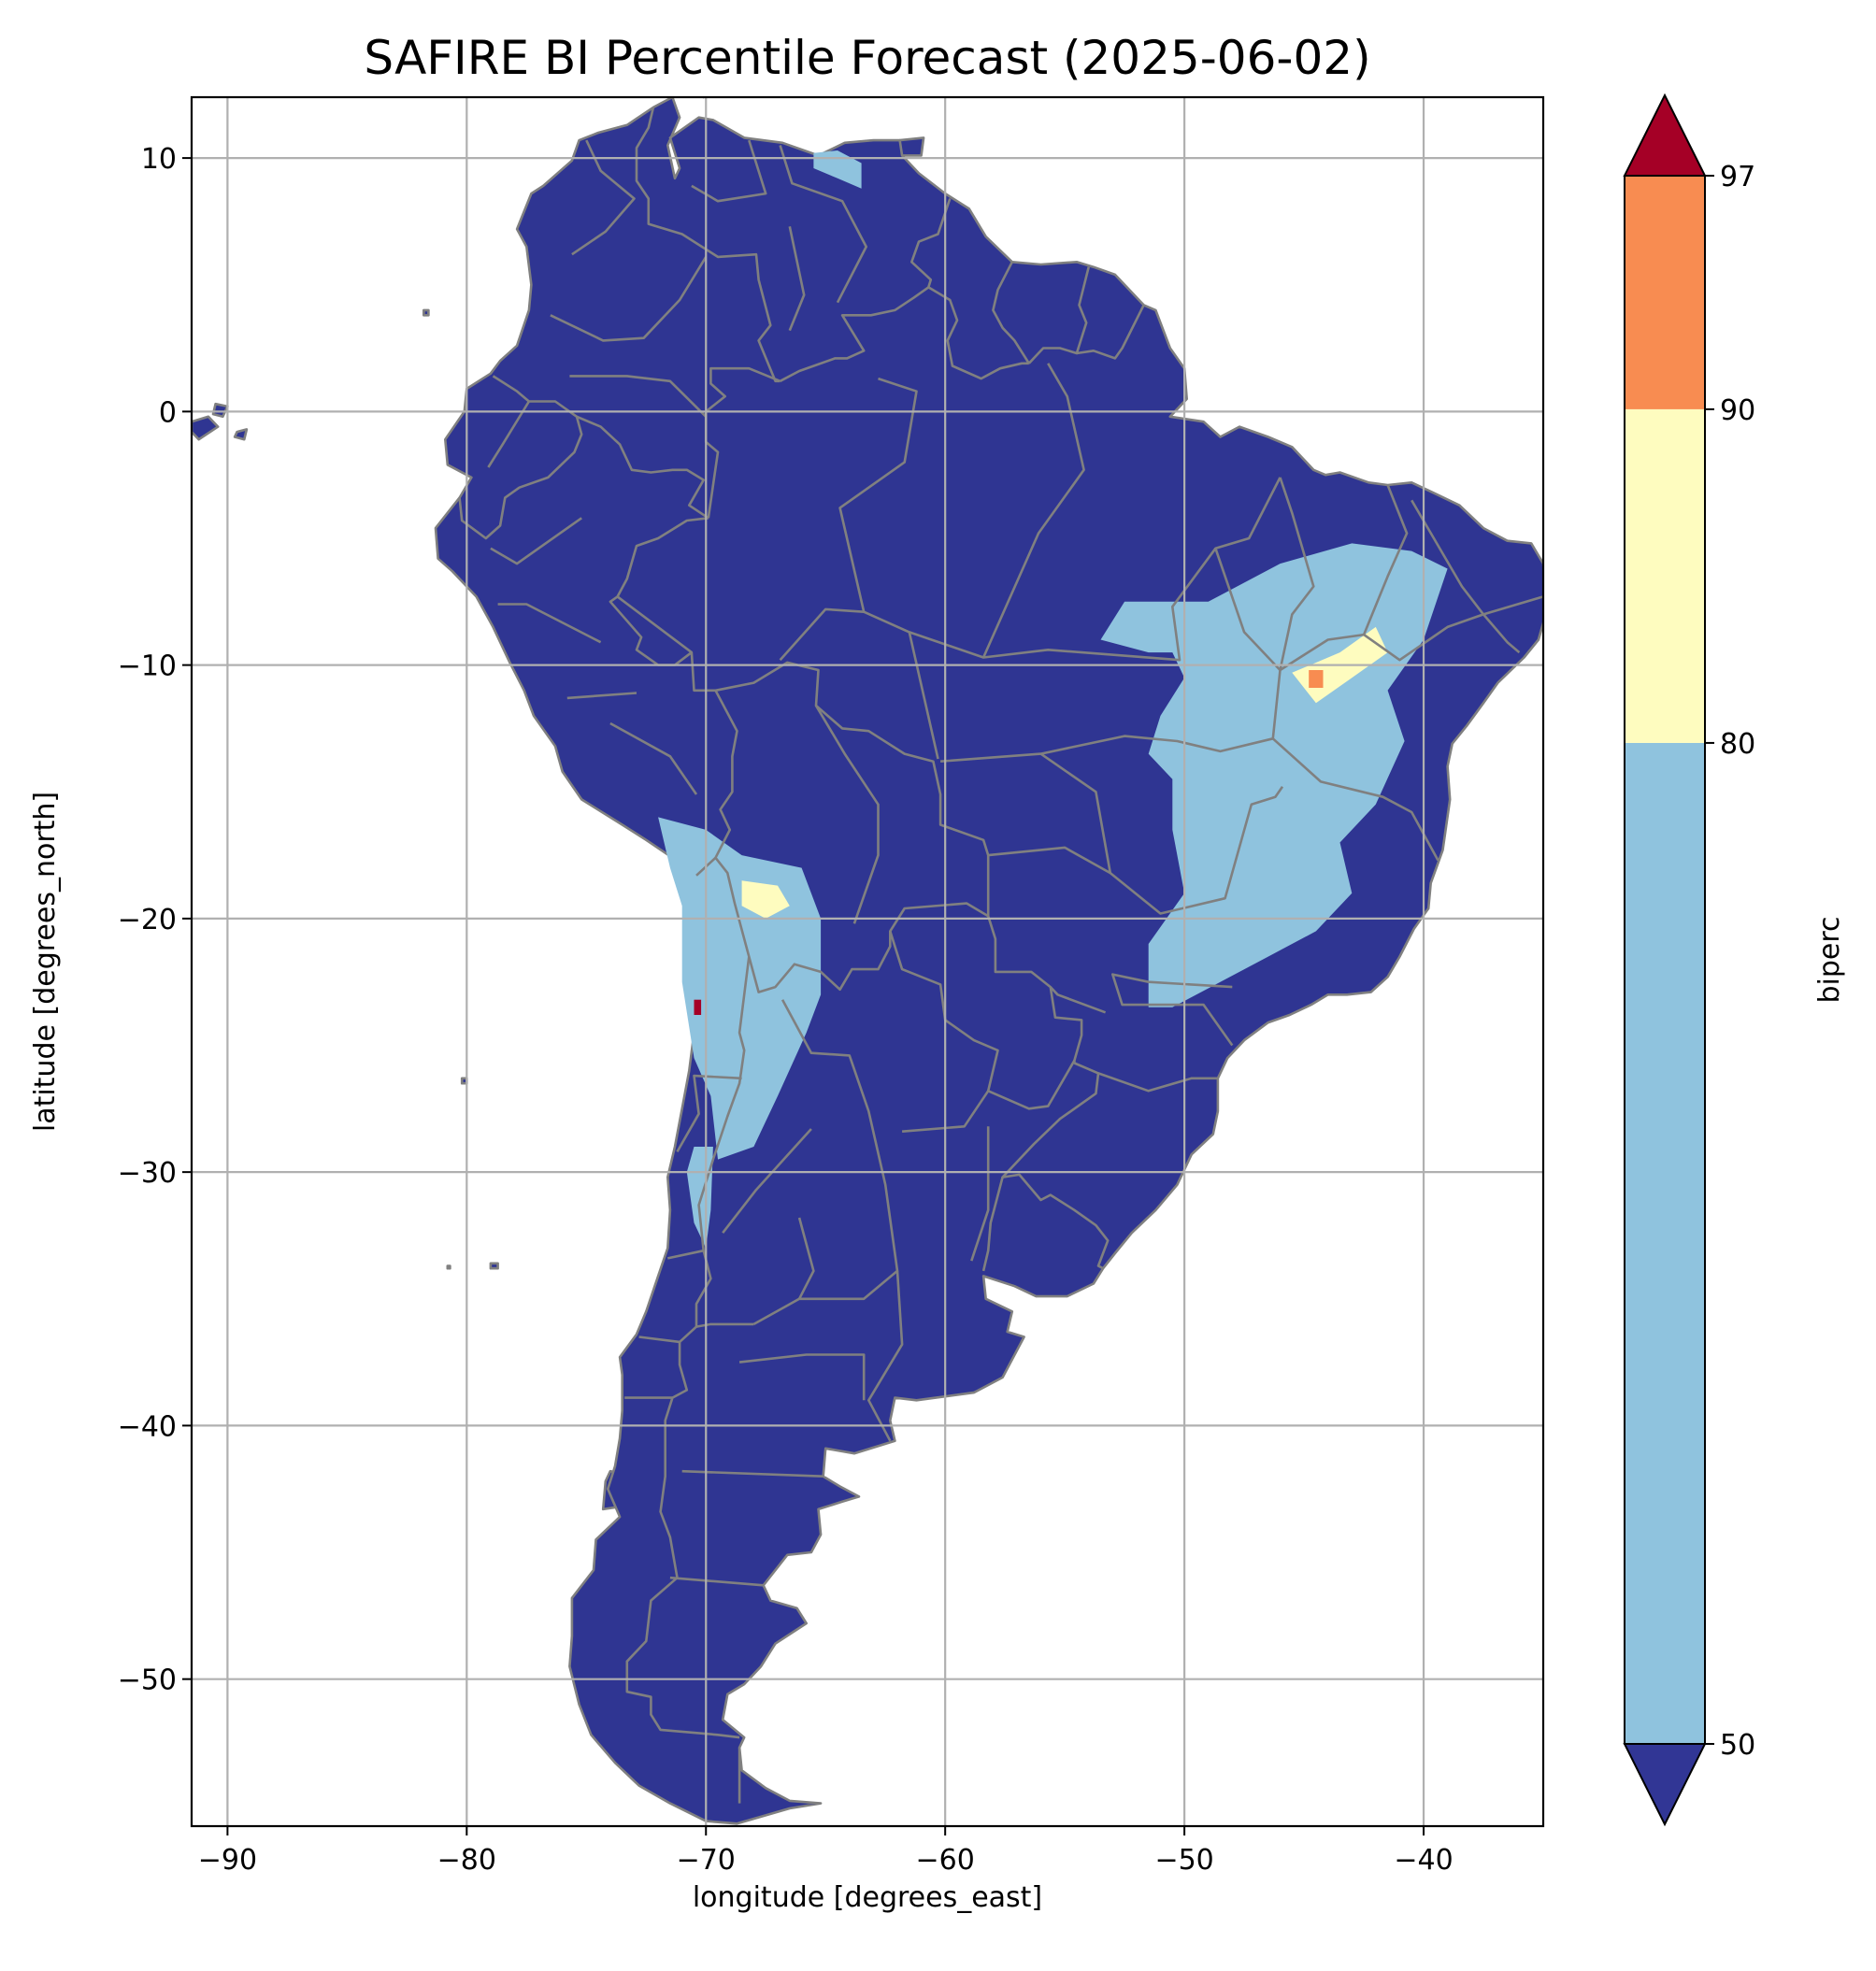 Image resolution: width=1876 pixels, height=1971 pixels. What do you see at coordinates (1829, 959) in the screenshot?
I see `colorbar-label: biperc` at bounding box center [1829, 959].